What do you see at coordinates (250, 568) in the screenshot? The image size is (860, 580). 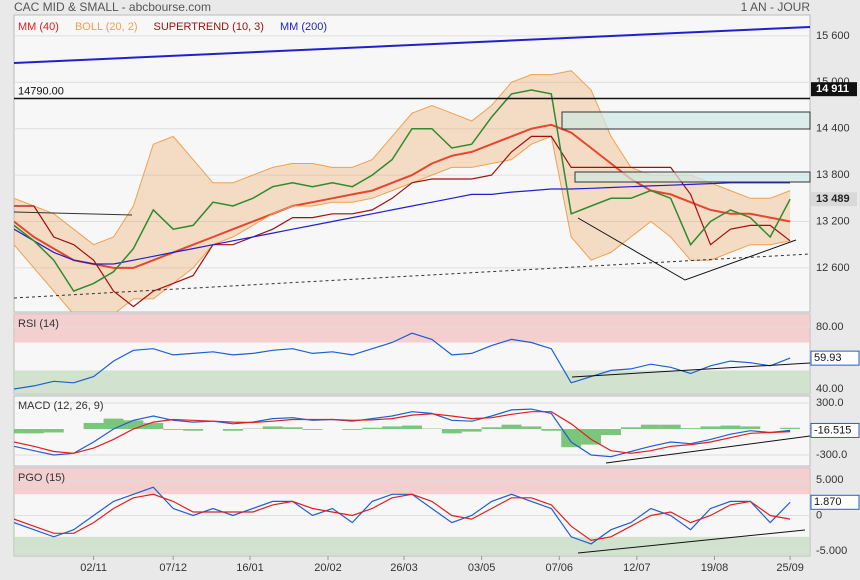 I see `x-tick-label: 16/01` at bounding box center [250, 568].